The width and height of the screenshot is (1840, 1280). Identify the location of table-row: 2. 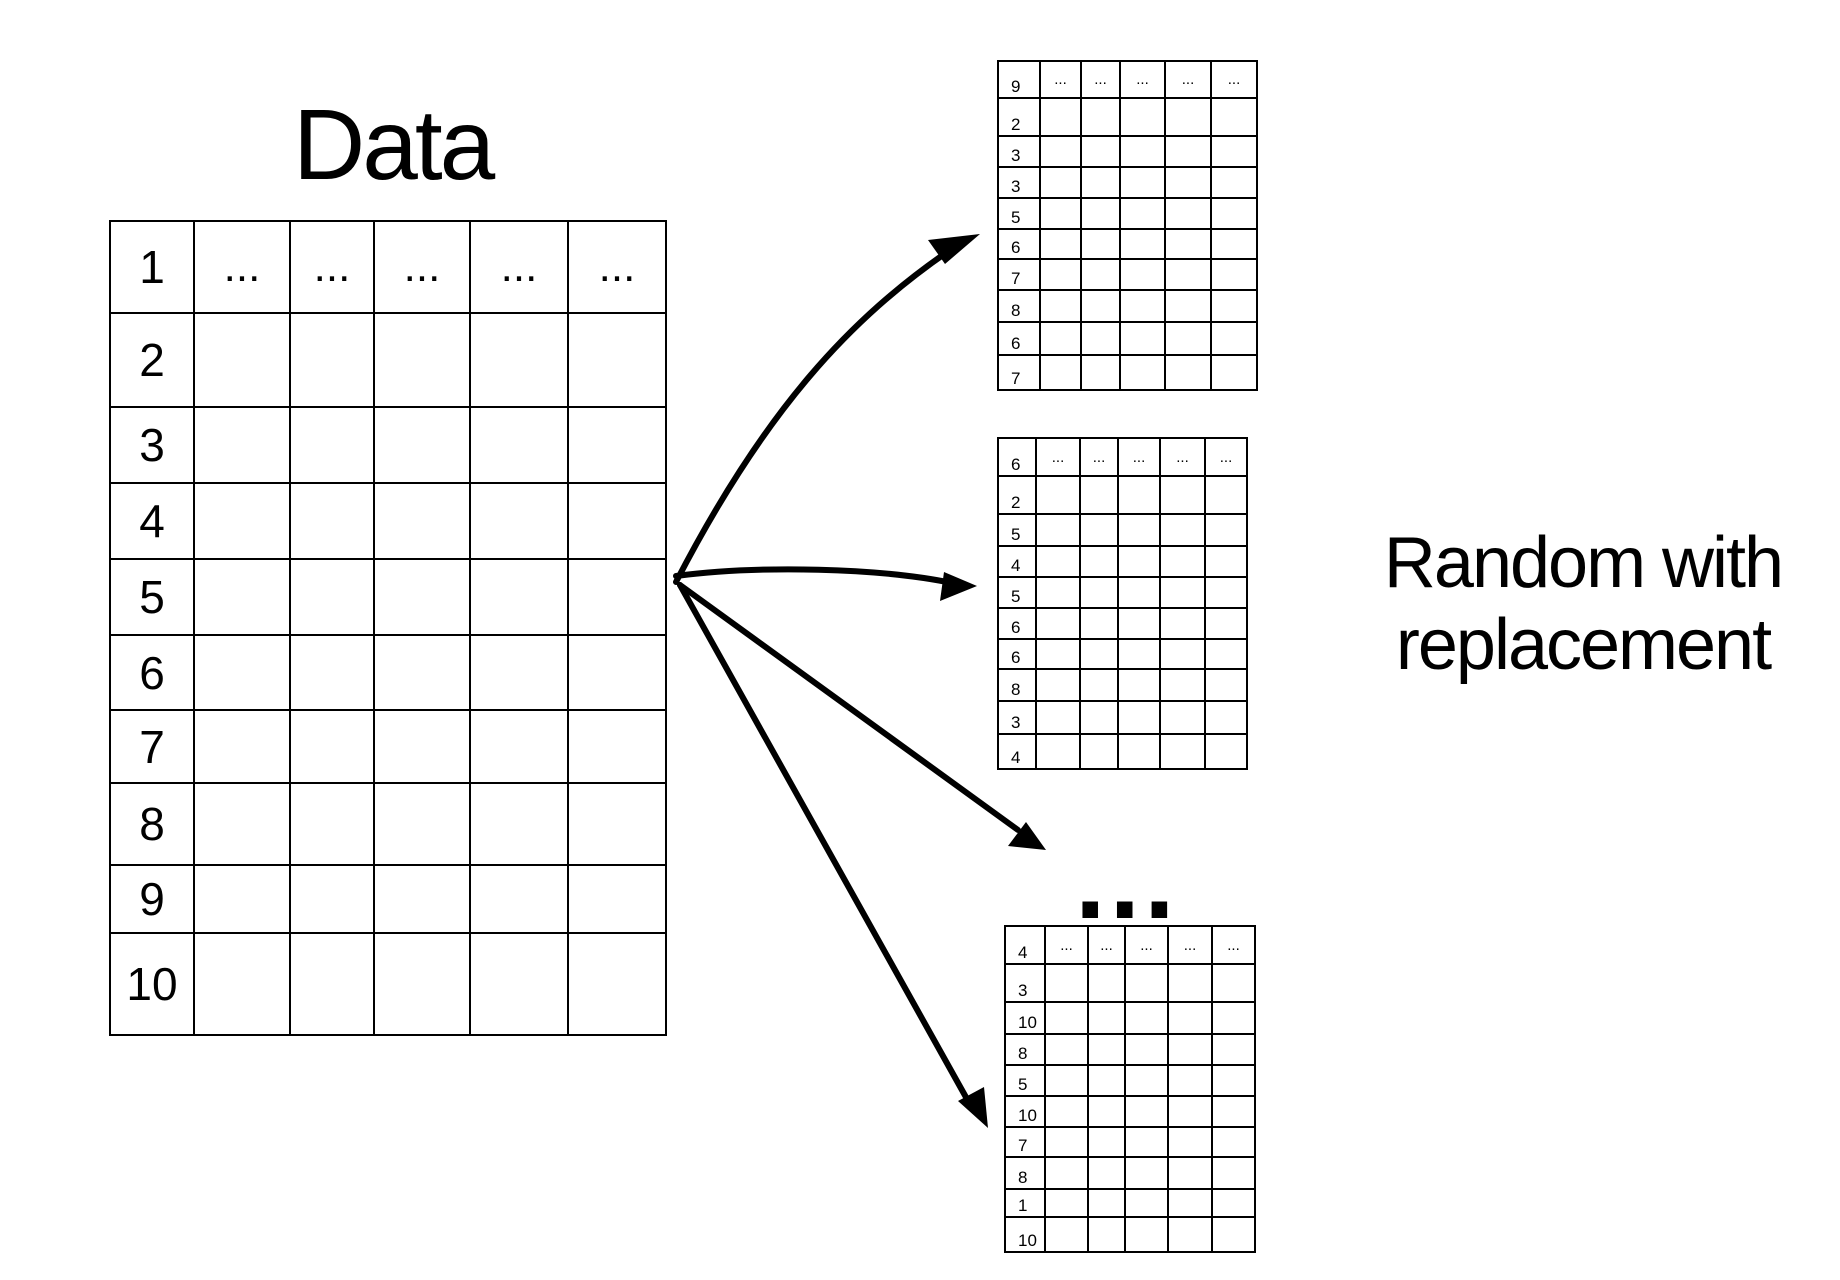
(388, 360).